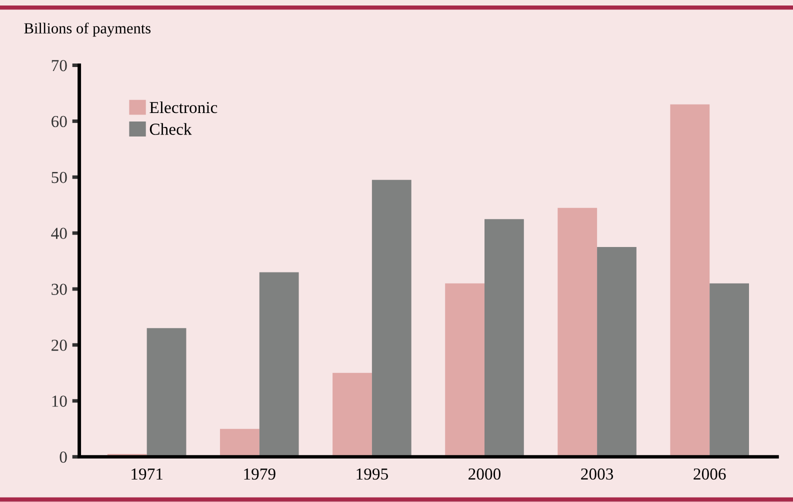 This screenshot has width=793, height=502. Describe the element at coordinates (59, 178) in the screenshot. I see `y-tick-label: 50` at that location.